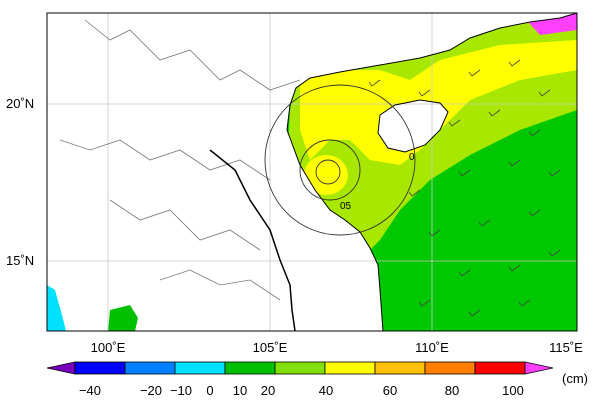  Describe the element at coordinates (513, 390) in the screenshot. I see `colorbar-label: 100` at that location.